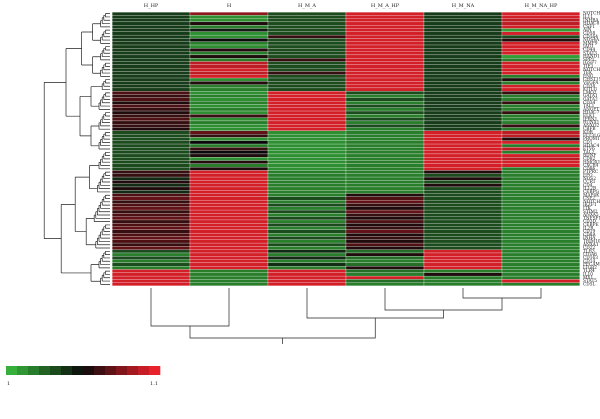 Image resolution: width=600 pixels, height=419 pixels. What do you see at coordinates (589, 238) in the screenshot?
I see `row-label: INHA` at bounding box center [589, 238].